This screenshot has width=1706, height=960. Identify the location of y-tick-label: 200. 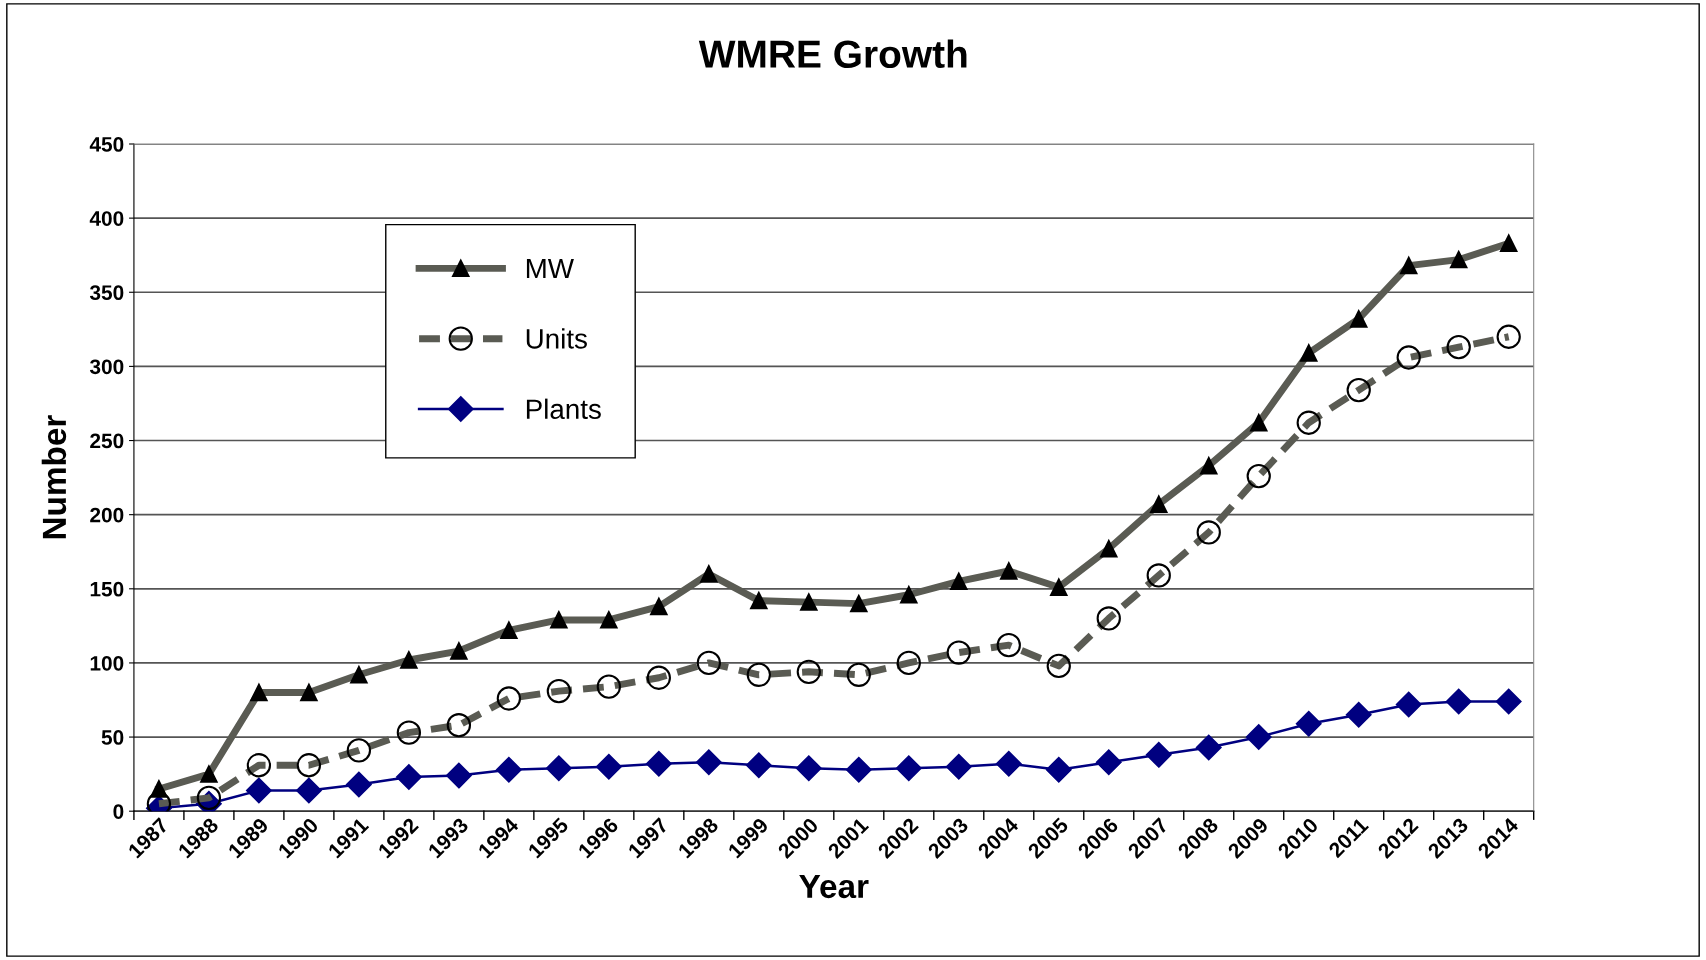
(107, 515).